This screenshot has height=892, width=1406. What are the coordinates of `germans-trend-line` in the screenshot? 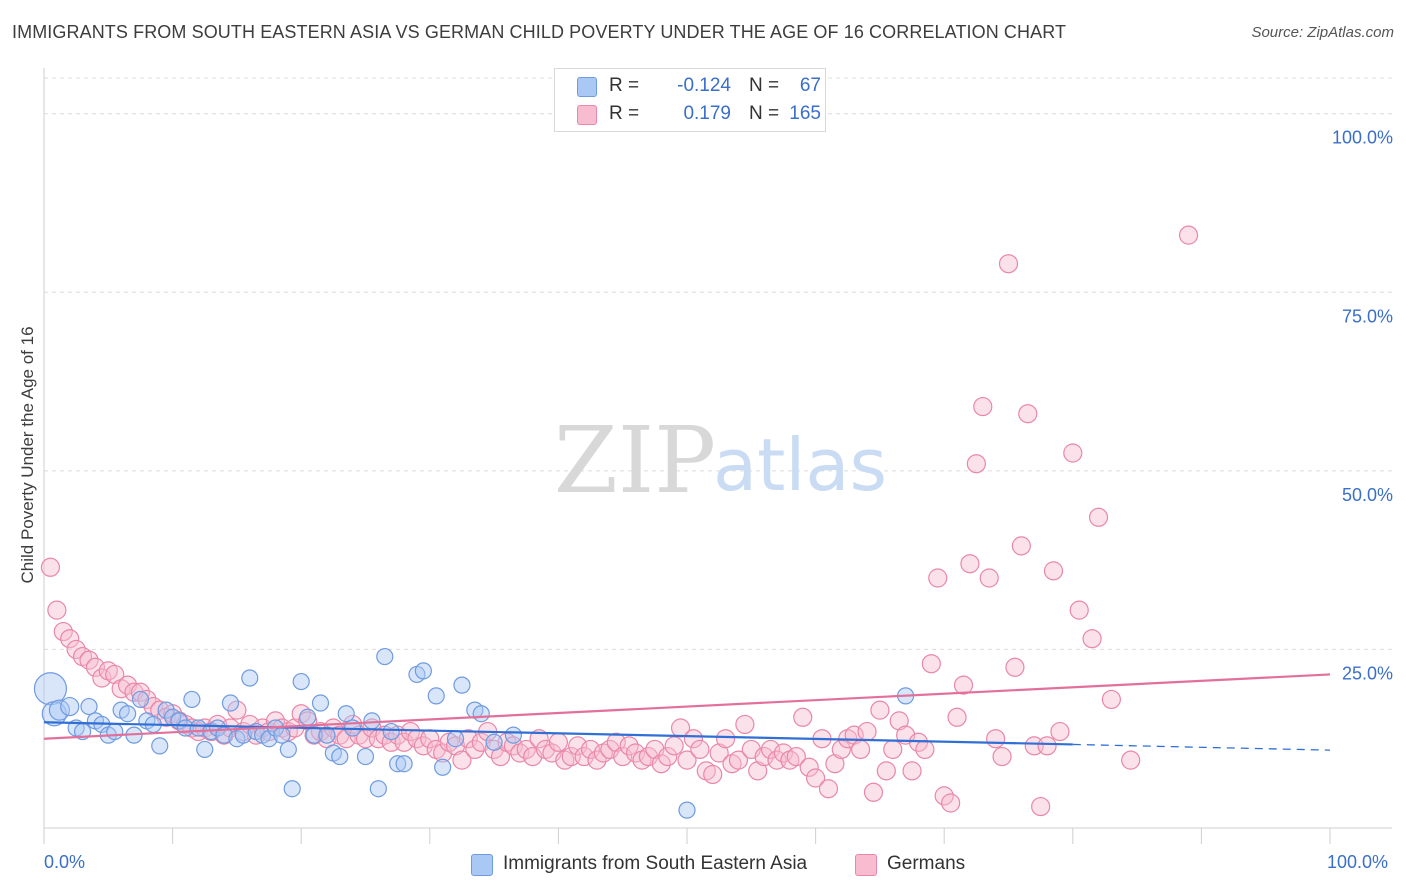 It's located at (687, 706).